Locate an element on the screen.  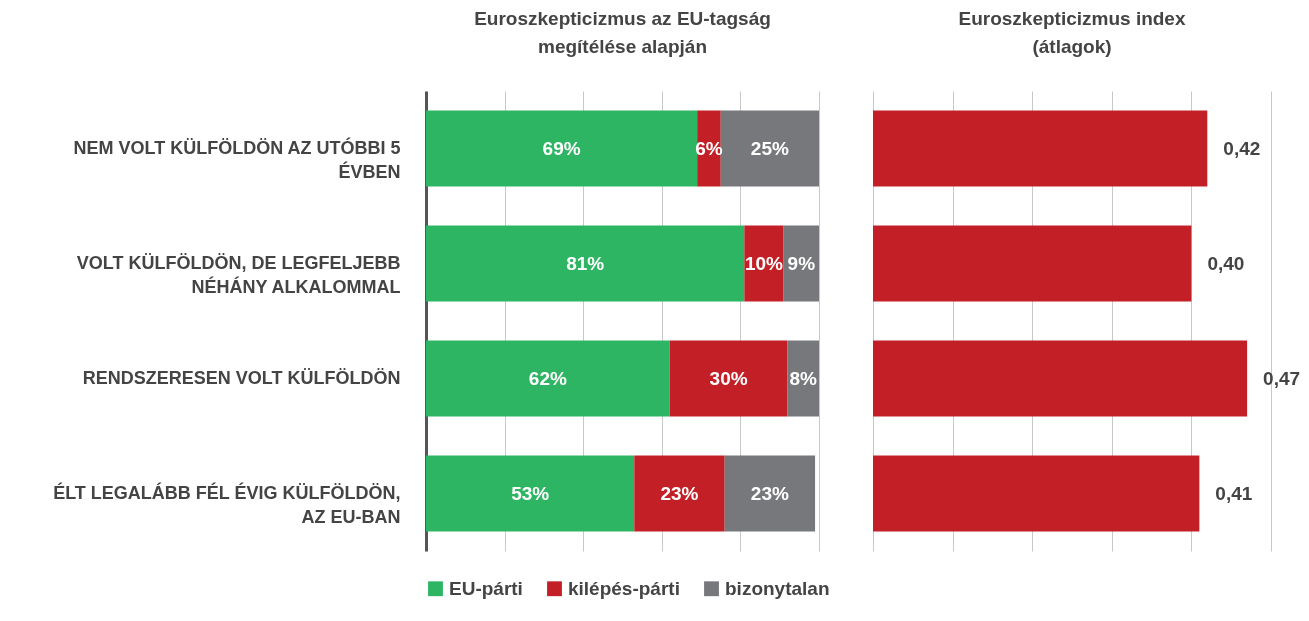
data-label: 53% is located at coordinates (530, 493).